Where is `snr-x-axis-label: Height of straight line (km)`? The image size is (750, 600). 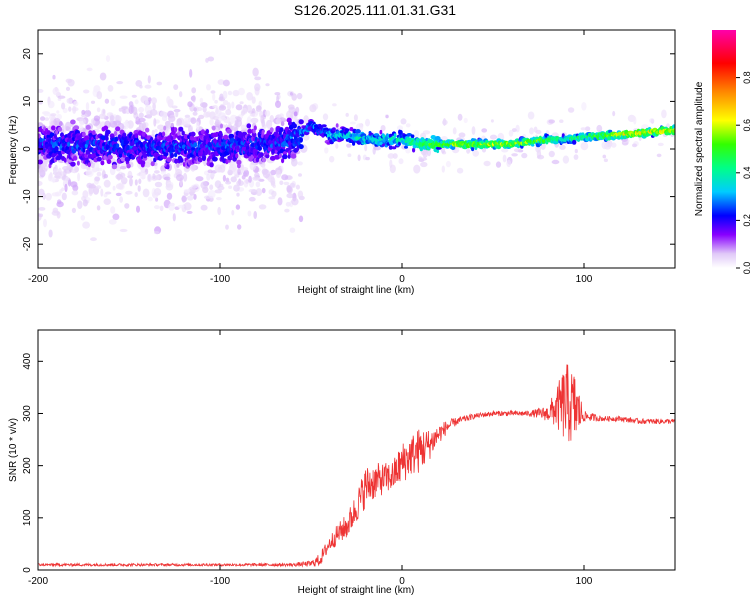
snr-x-axis-label: Height of straight line (km) is located at coordinates (356, 590).